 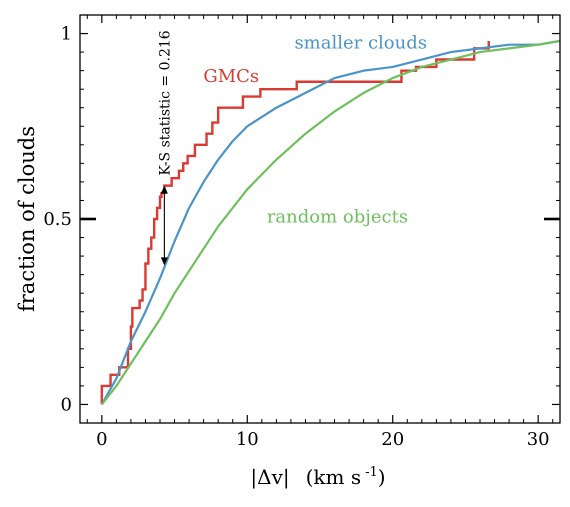 I want to click on x-axis-label: |Δv| (km s -1), so click(x=317, y=477).